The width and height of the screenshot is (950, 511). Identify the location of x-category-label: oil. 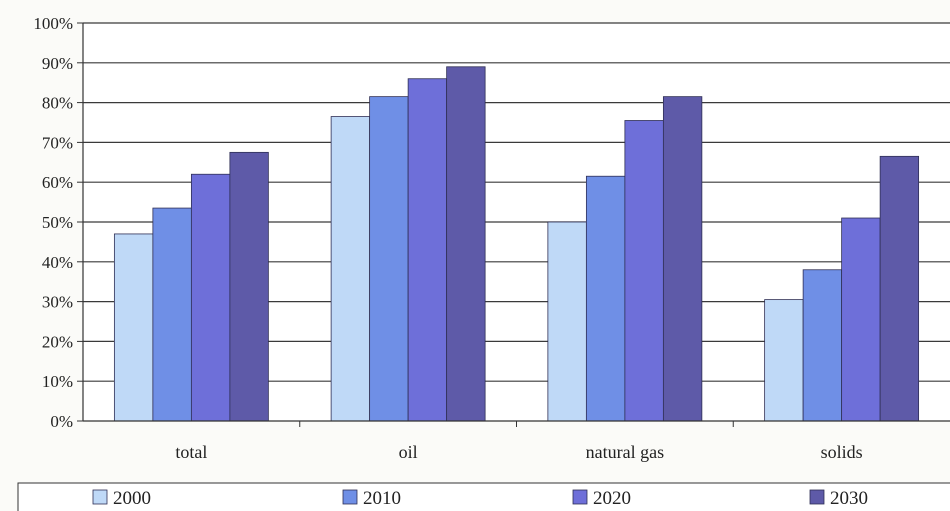
(408, 452).